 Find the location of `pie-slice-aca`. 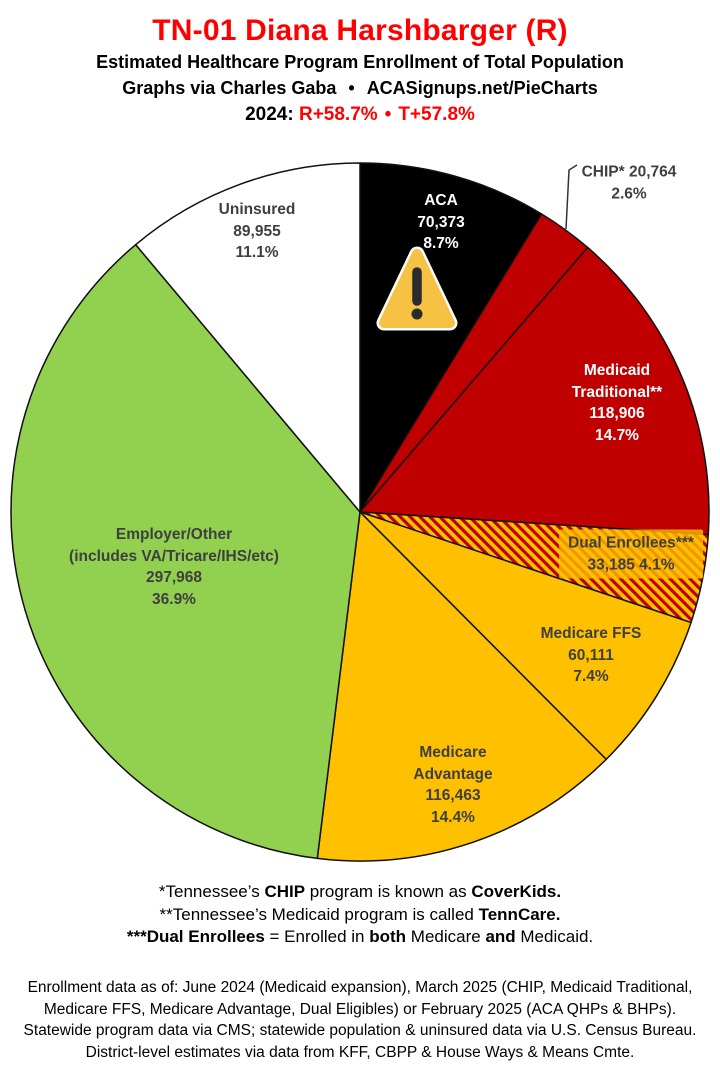

pie-slice-aca is located at coordinates (451, 337).